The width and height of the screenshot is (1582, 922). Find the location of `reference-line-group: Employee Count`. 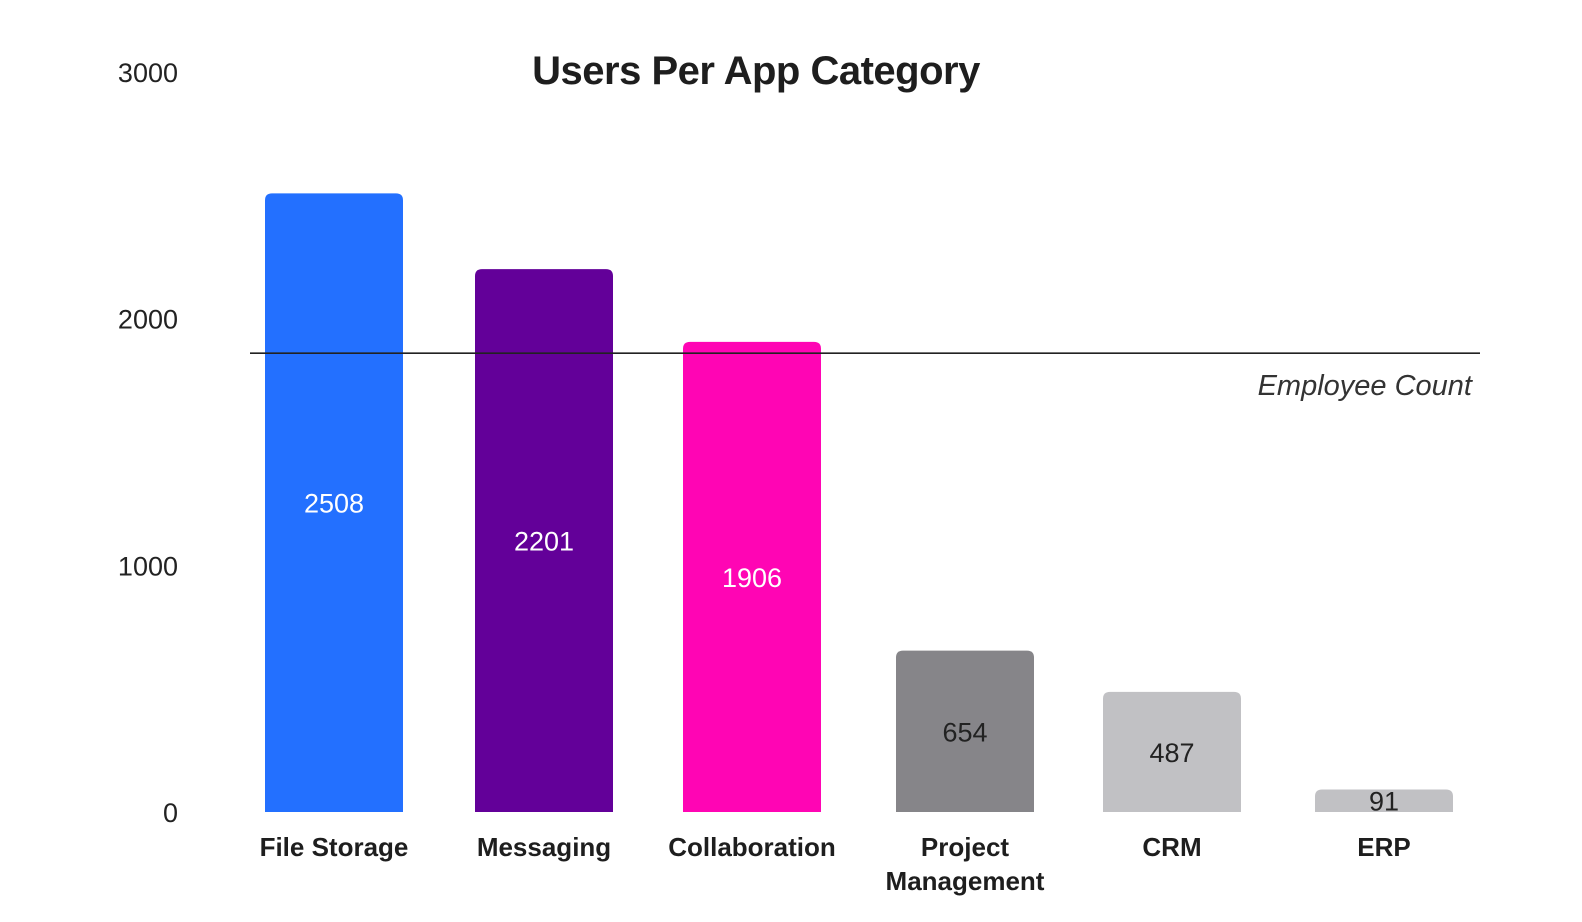

reference-line-group: Employee Count is located at coordinates (865, 377).